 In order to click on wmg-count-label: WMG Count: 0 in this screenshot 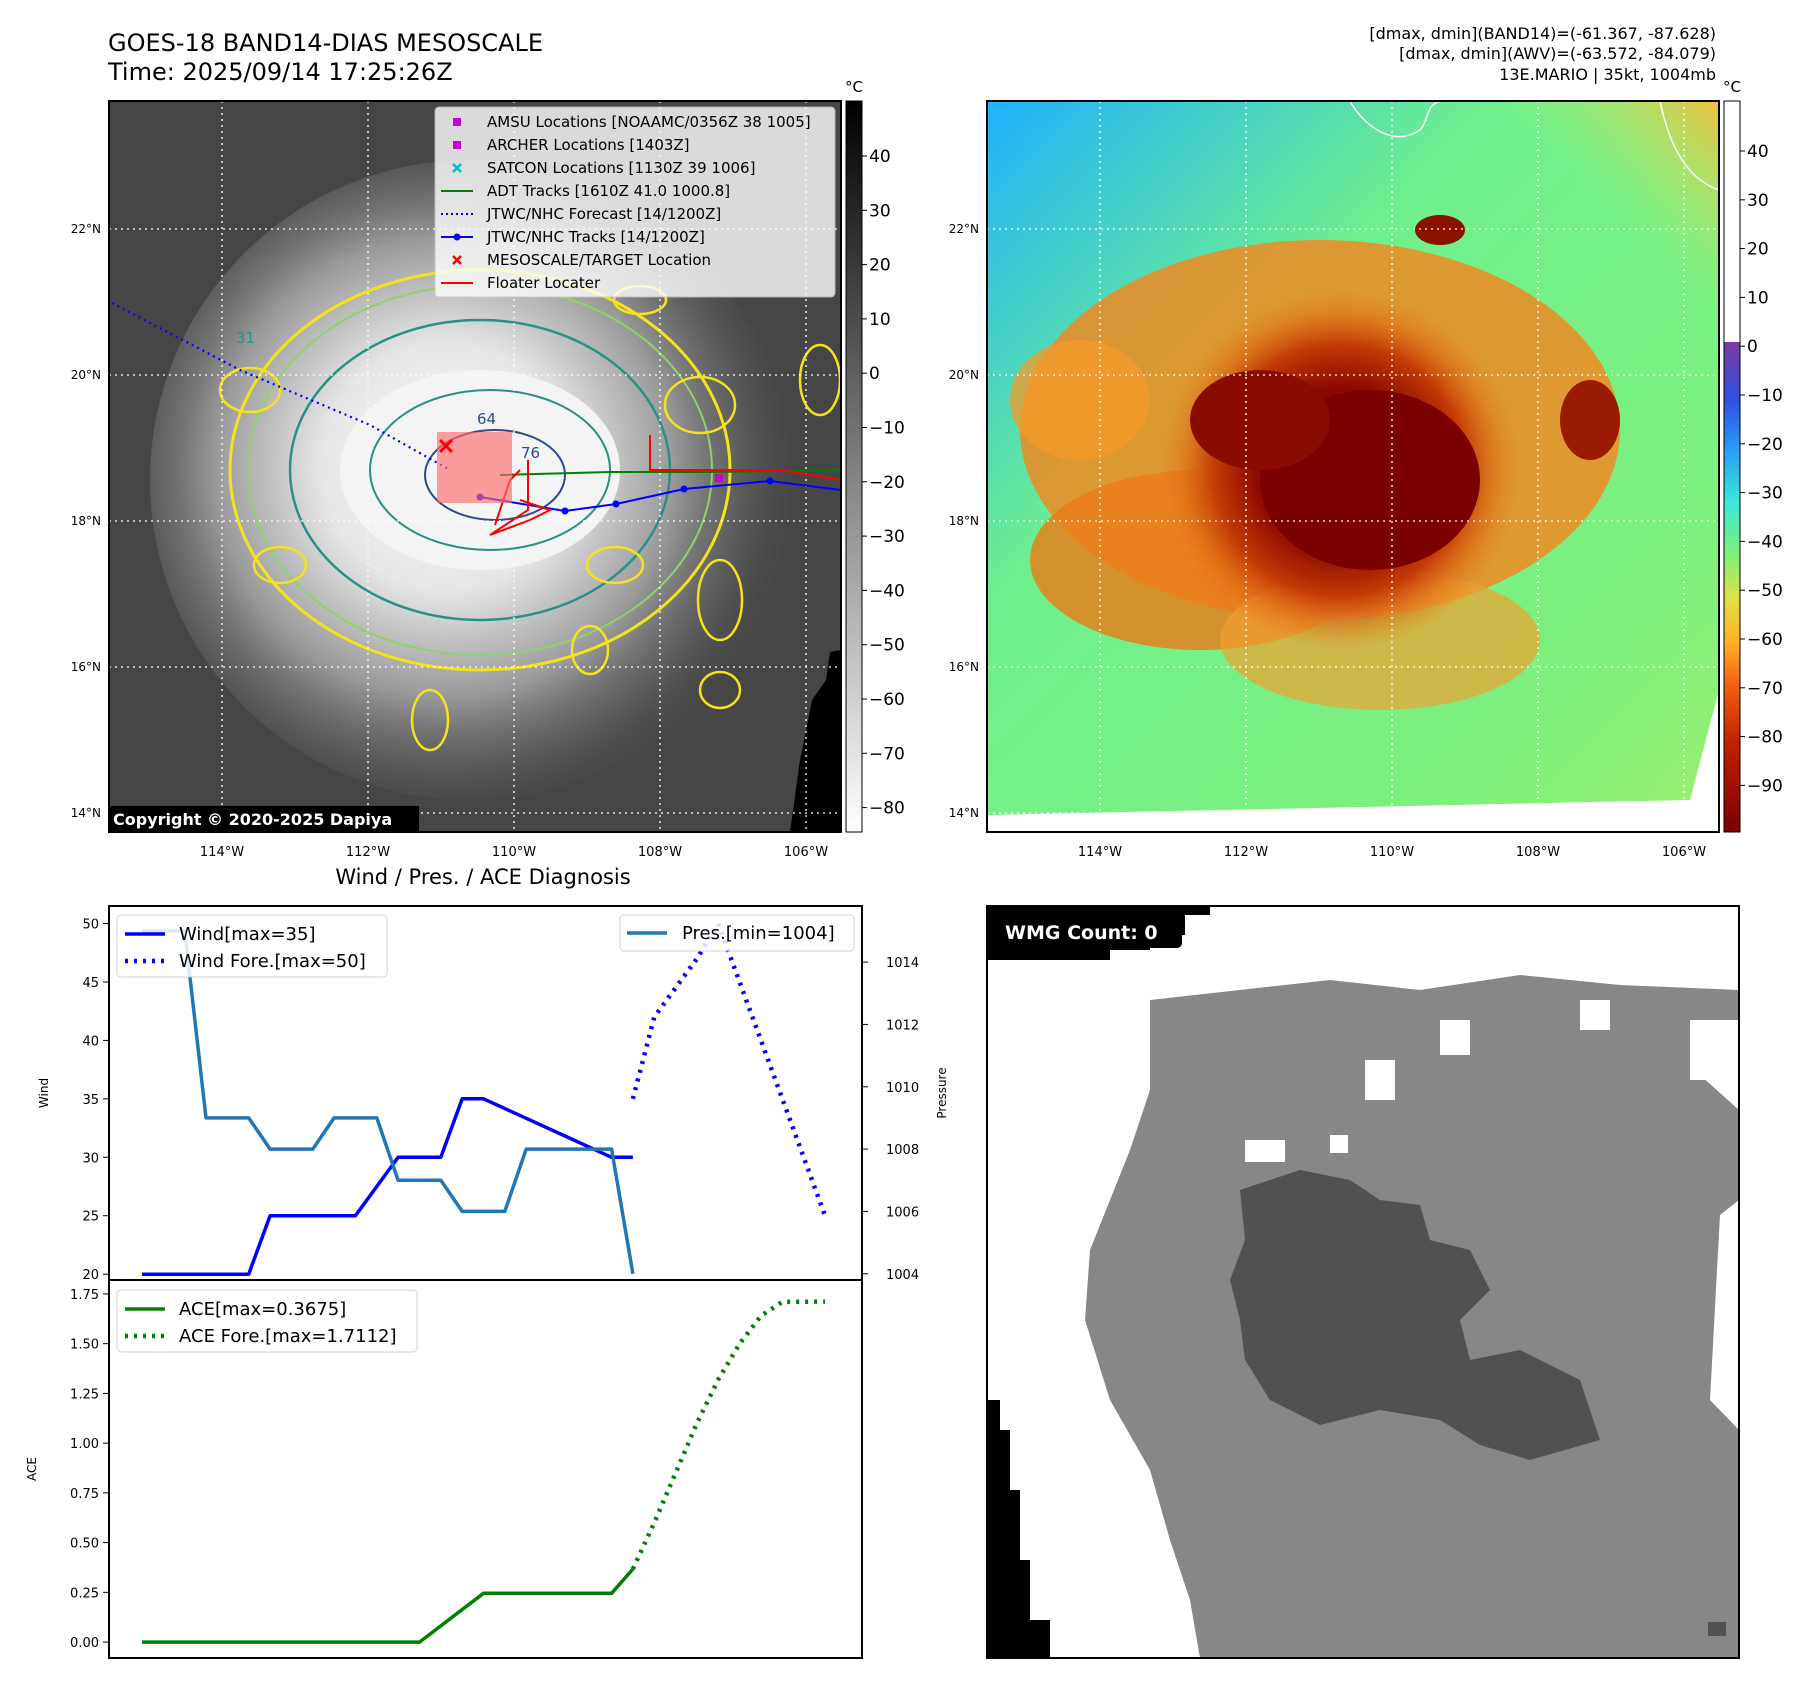, I will do `click(1081, 933)`.